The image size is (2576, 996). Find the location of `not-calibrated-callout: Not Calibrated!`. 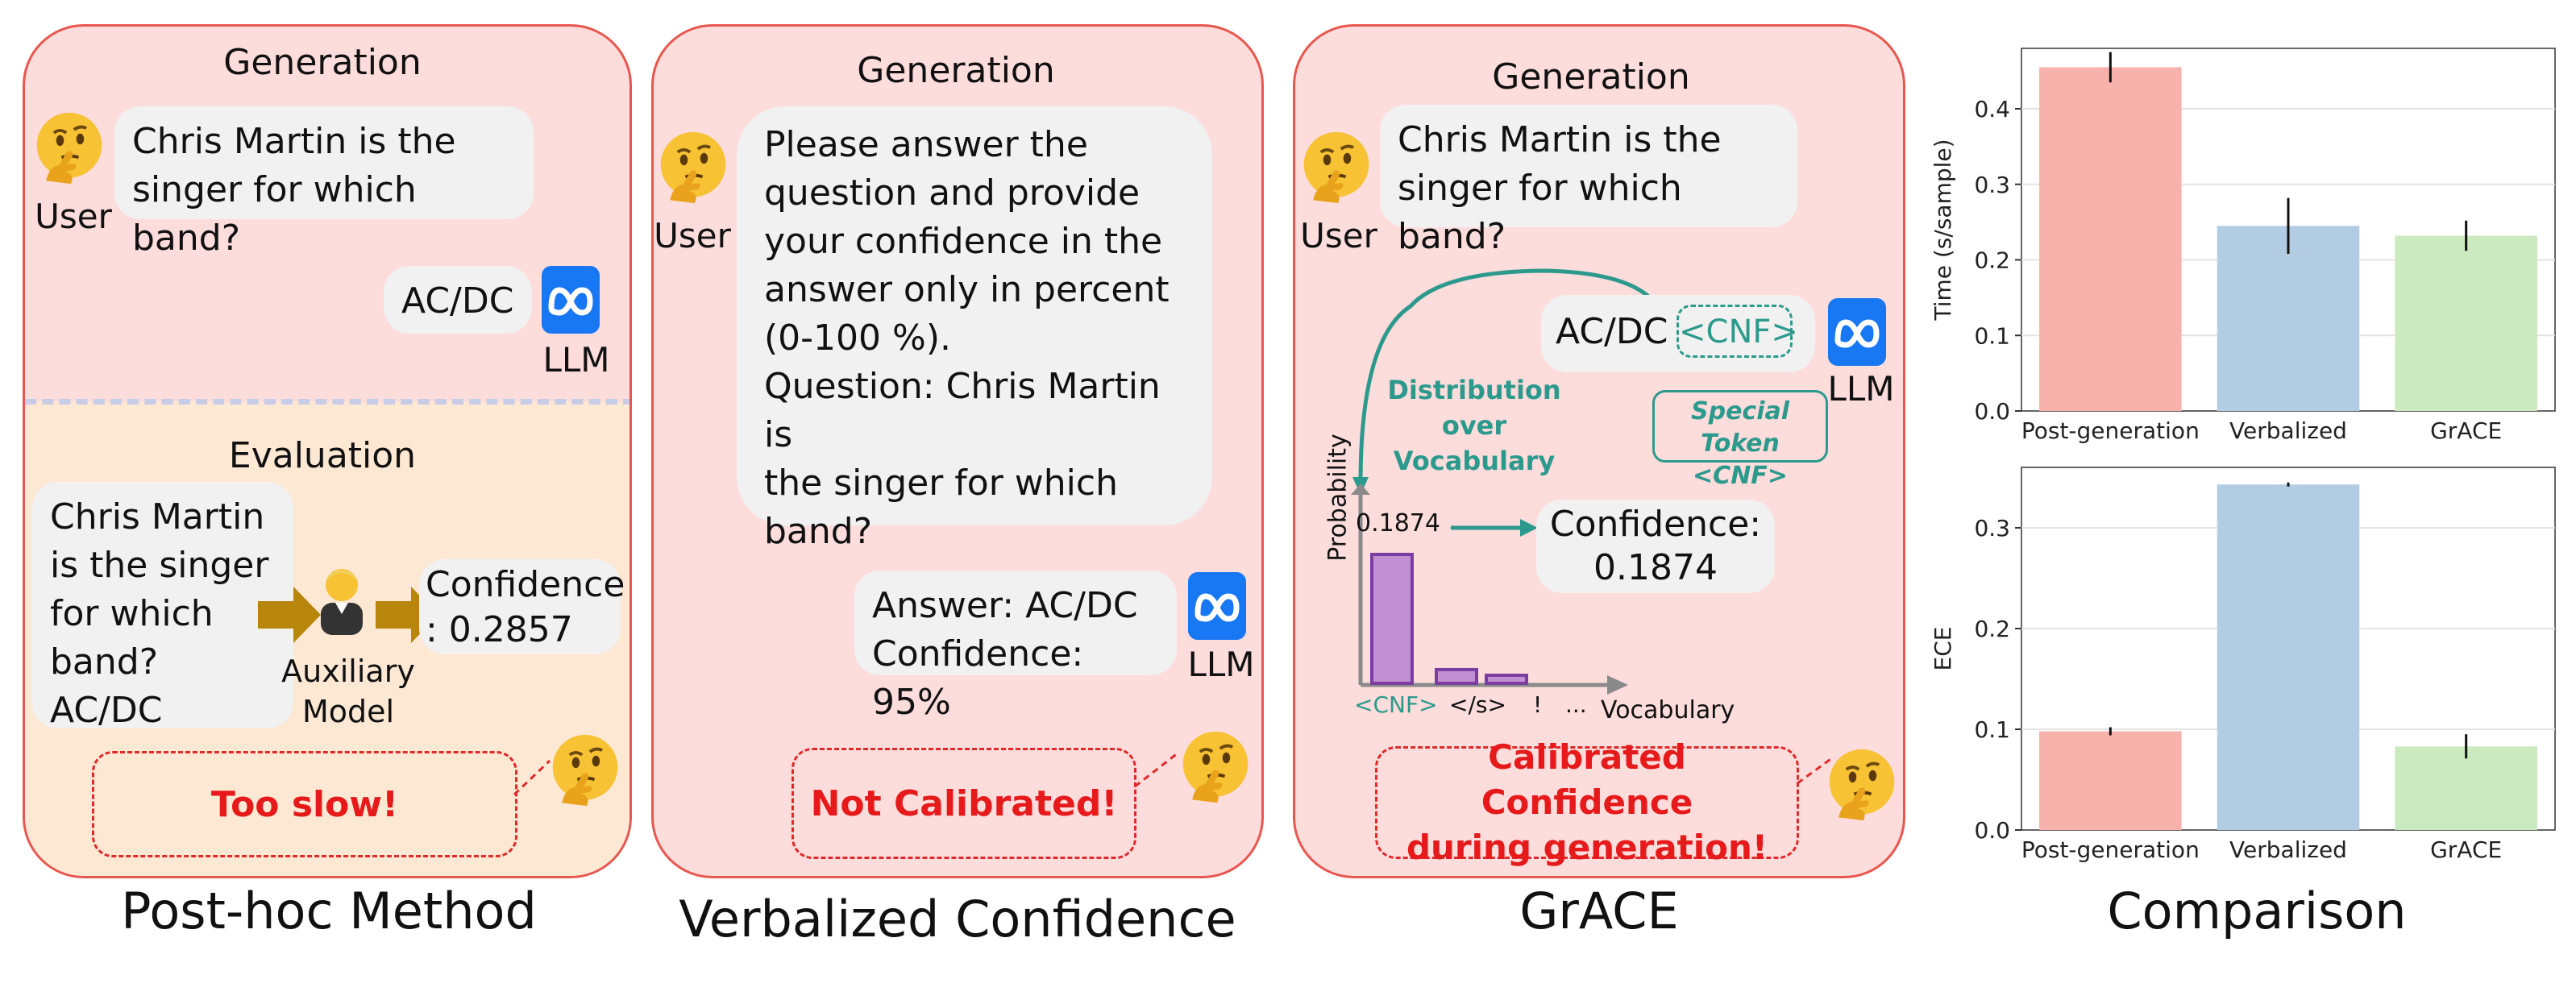

not-calibrated-callout: Not Calibrated! is located at coordinates (963, 803).